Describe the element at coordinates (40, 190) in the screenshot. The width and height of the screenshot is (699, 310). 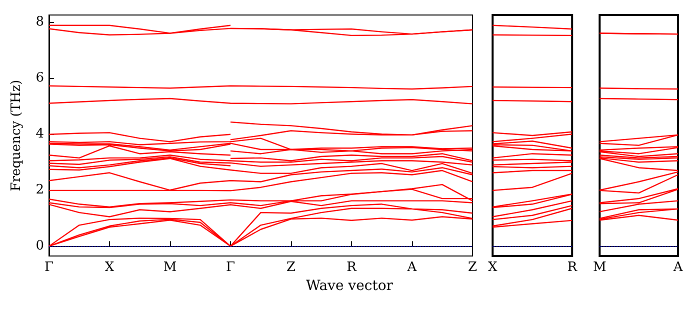
I see `y-tick-label: 2` at that location.